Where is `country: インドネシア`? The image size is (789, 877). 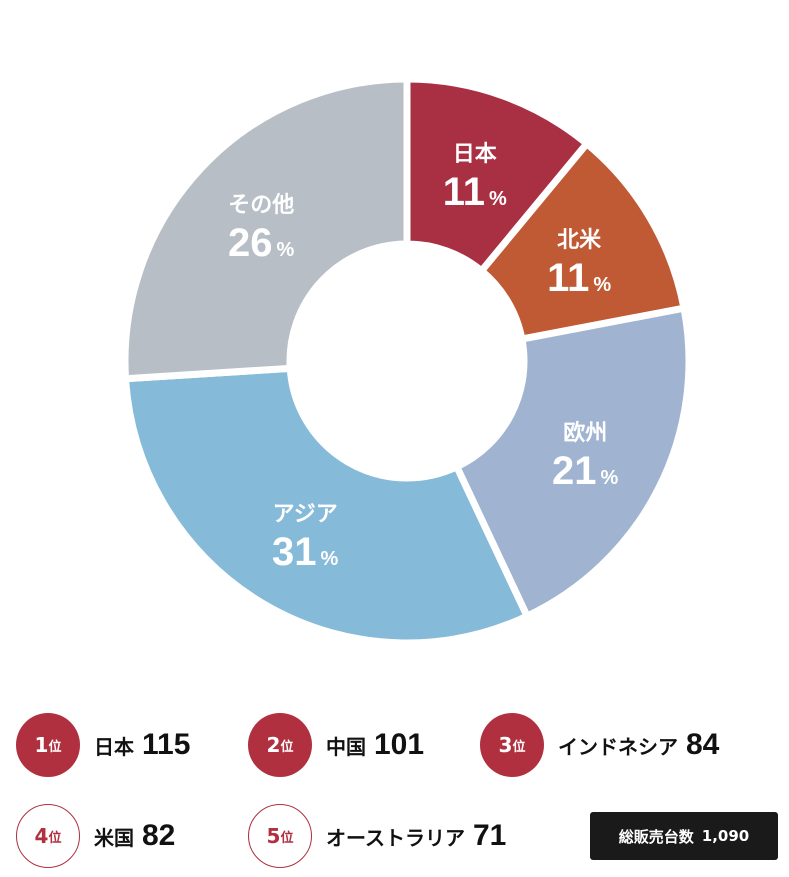
country: インドネシア is located at coordinates (618, 746).